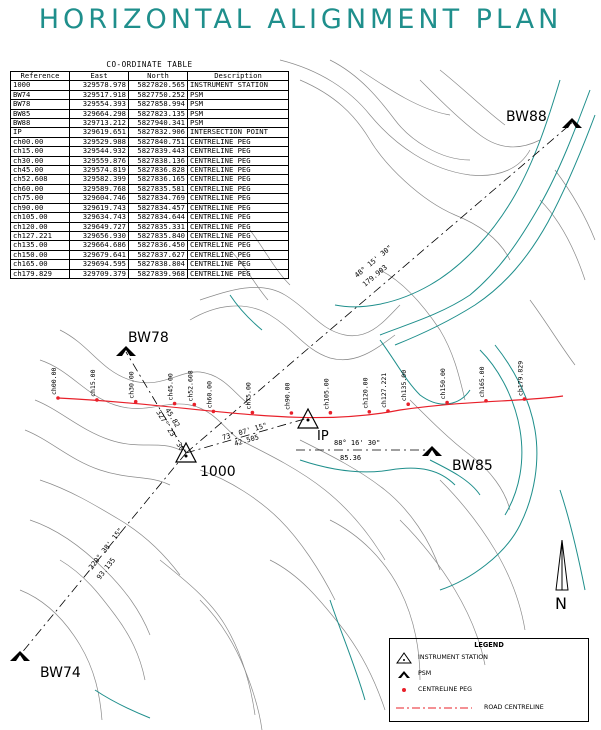  Describe the element at coordinates (93, 382) in the screenshot. I see `chainage-label: ch15.00` at that location.